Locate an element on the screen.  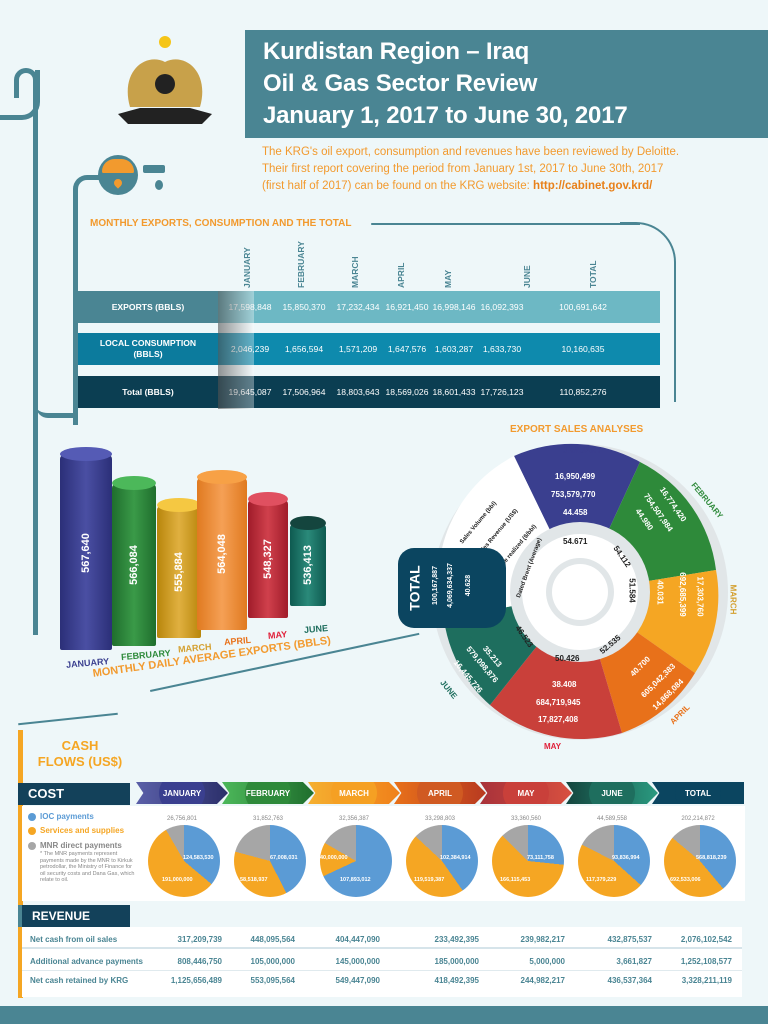
row-label: LOCAL CONSUMPTION (BBLS) is located at coordinates (148, 349).